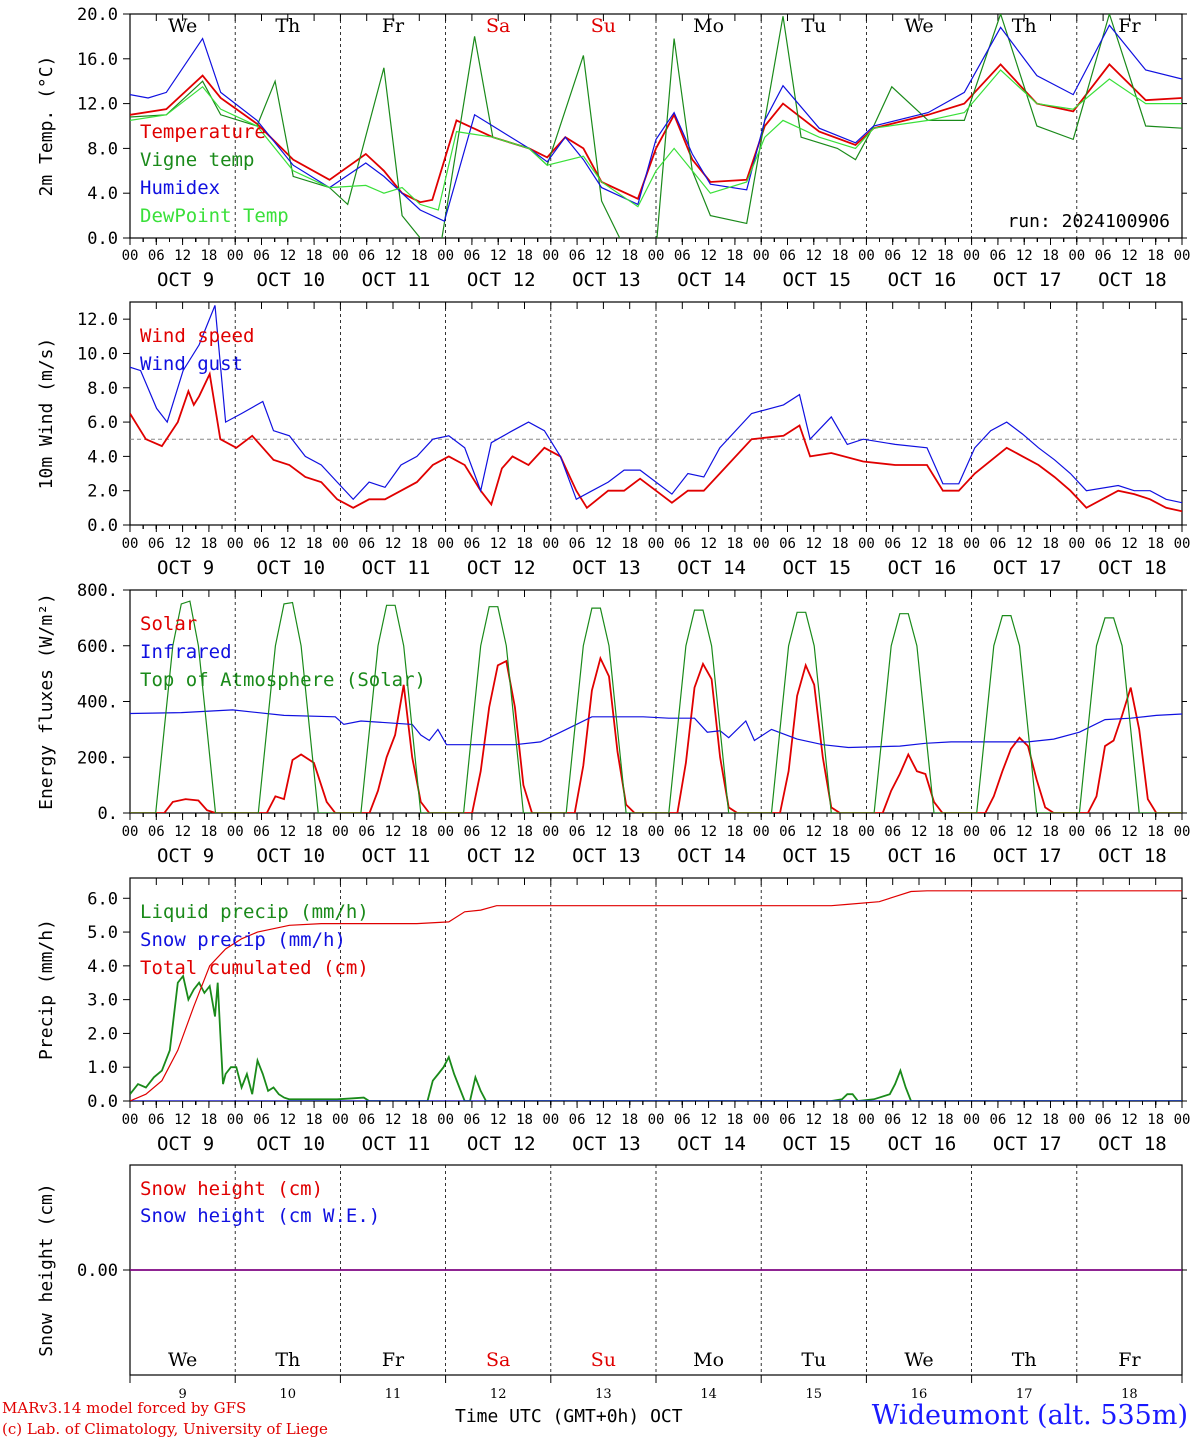 The height and width of the screenshot is (1440, 1194). What do you see at coordinates (656, 729) in the screenshot?
I see `series-line-infrared` at bounding box center [656, 729].